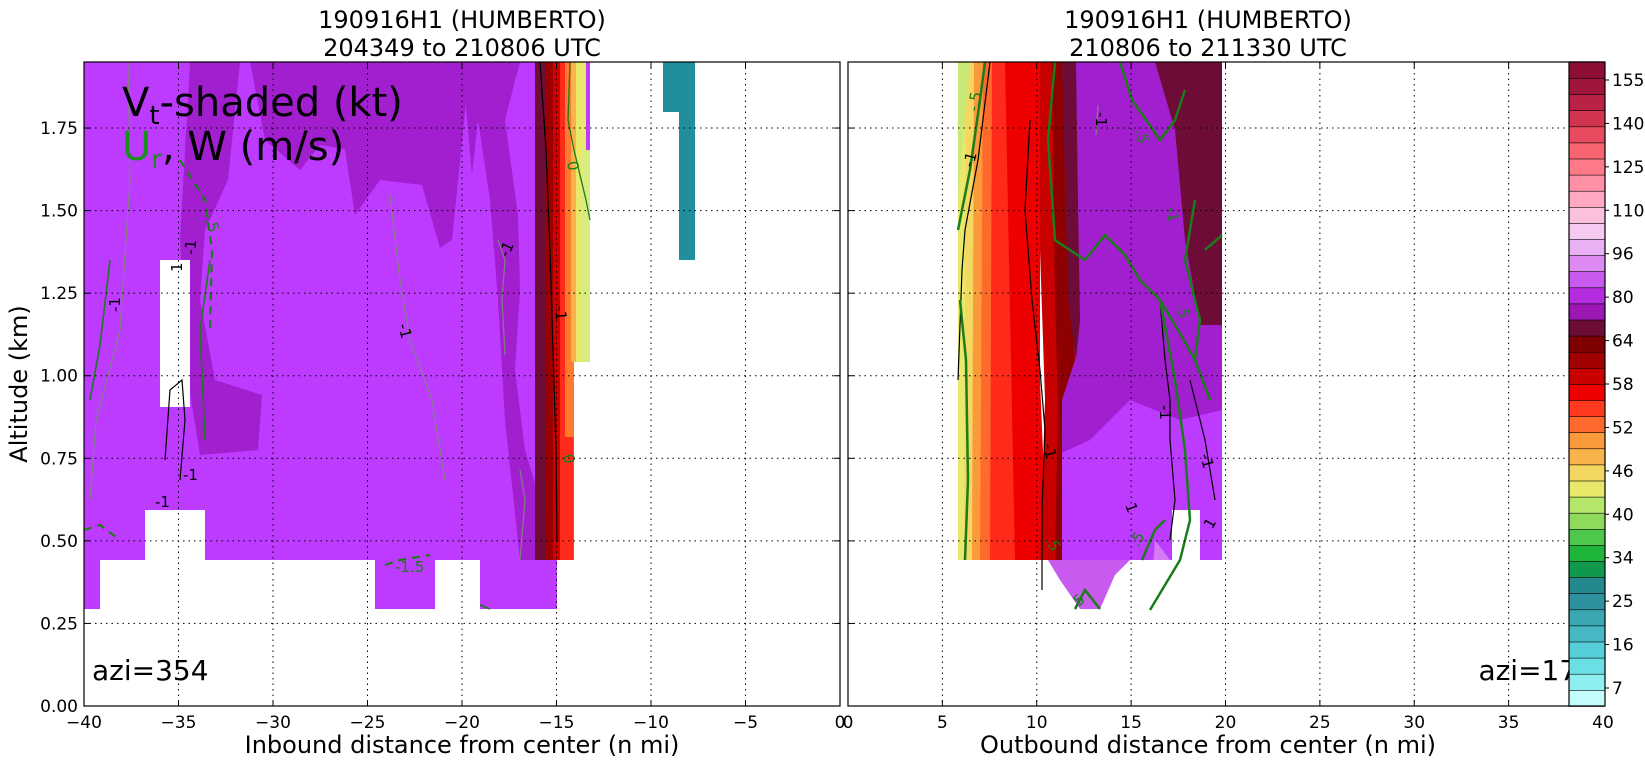 This screenshot has height=762, width=1645. Describe the element at coordinates (211, 222) in the screenshot. I see `left-clabel-10: -.5` at that location.